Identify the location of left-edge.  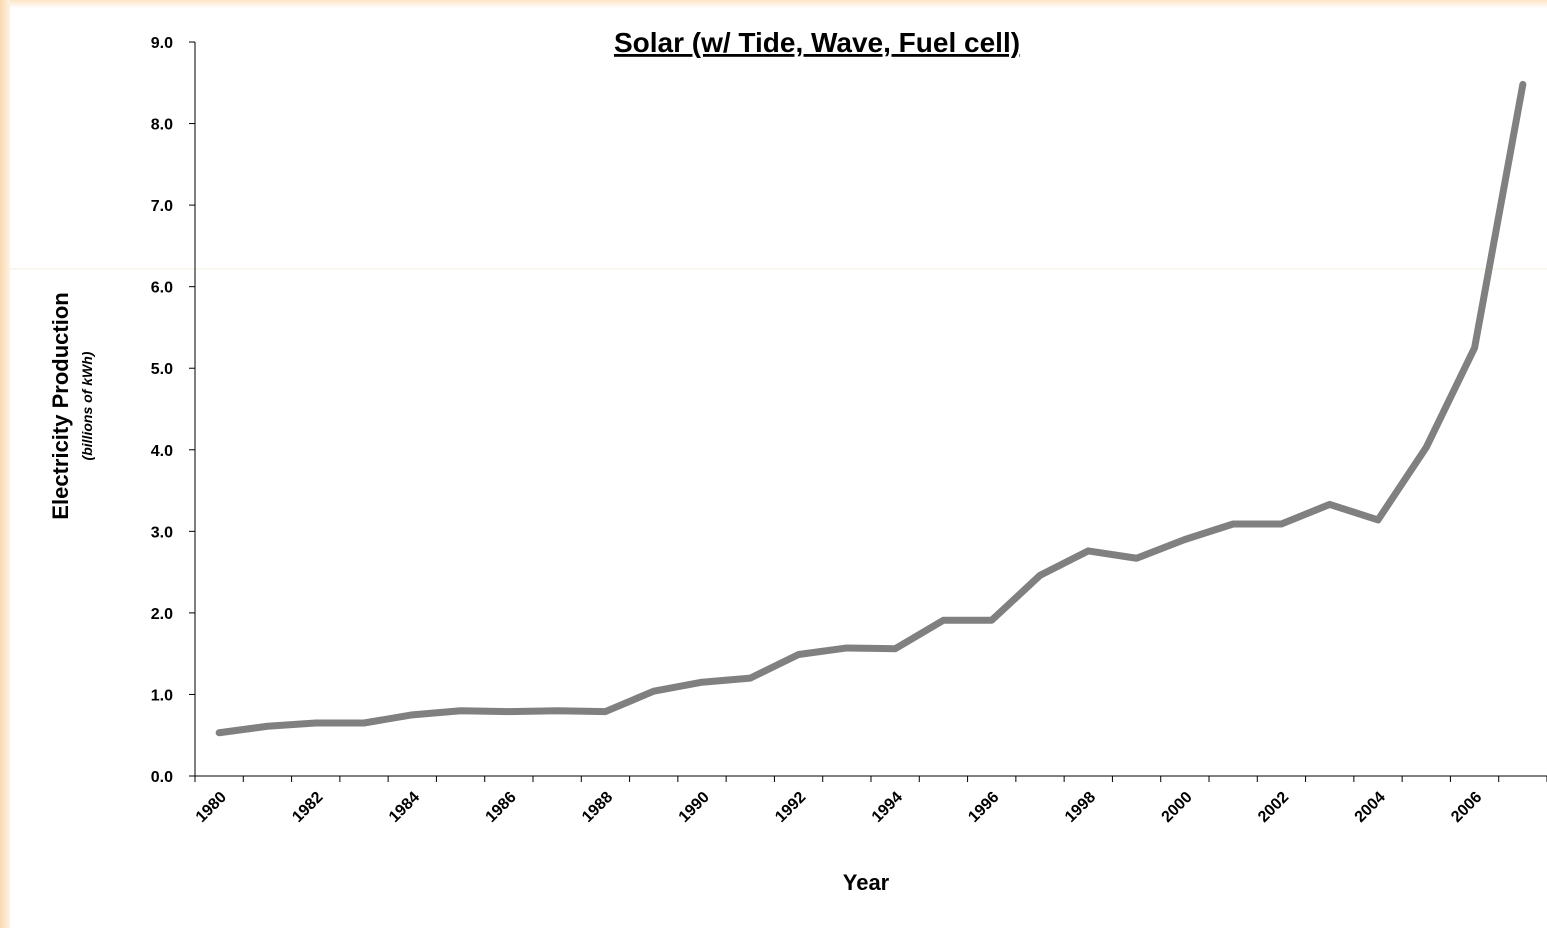
(5, 464).